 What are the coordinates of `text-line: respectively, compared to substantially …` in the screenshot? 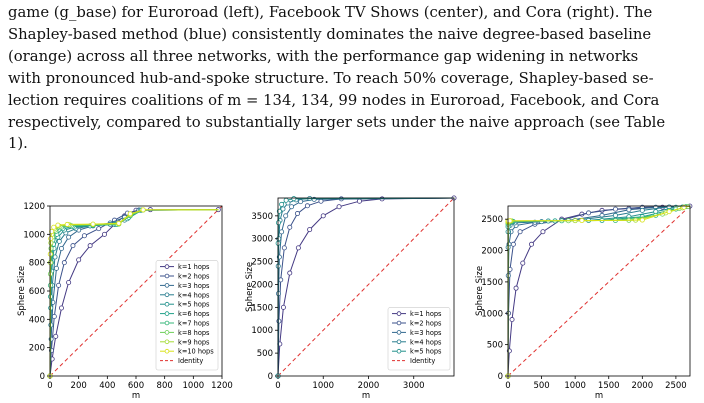 It's located at (337, 122).